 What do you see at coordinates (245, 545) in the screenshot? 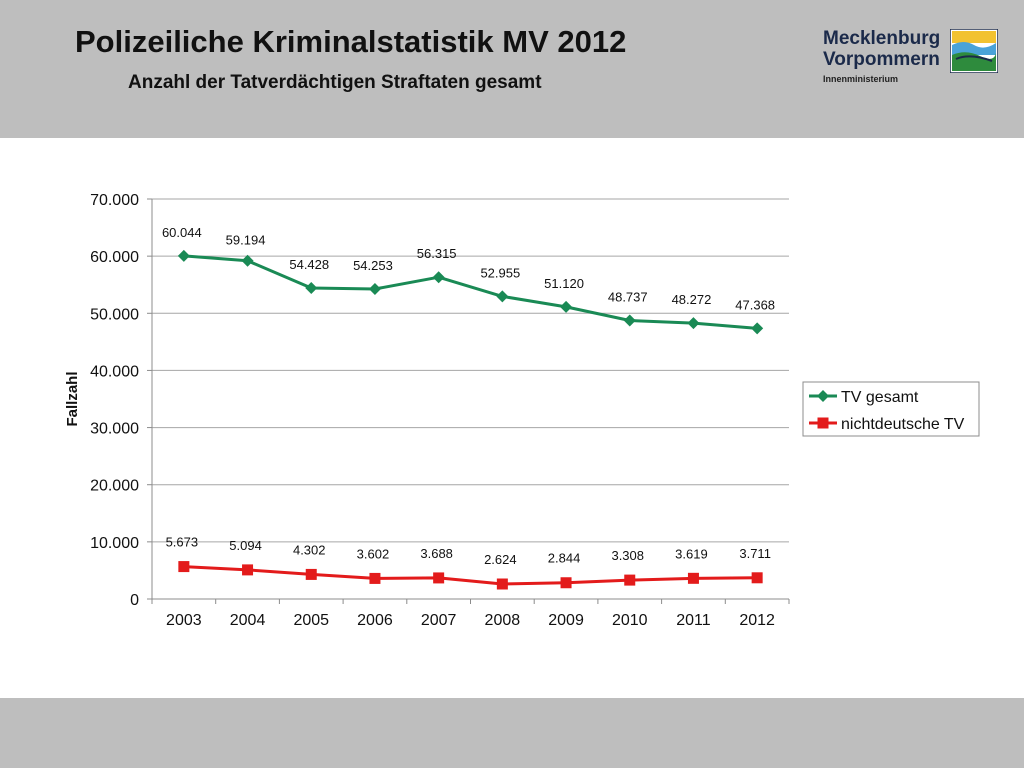
I see `data-label: 5.094` at bounding box center [245, 545].